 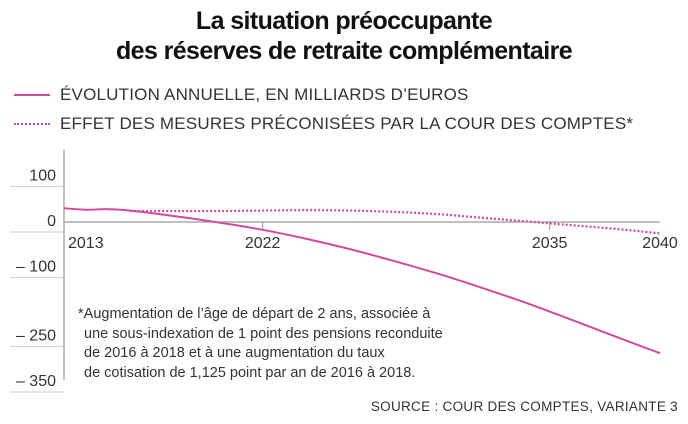 I want to click on y-tick-label: – 350, so click(x=36, y=381).